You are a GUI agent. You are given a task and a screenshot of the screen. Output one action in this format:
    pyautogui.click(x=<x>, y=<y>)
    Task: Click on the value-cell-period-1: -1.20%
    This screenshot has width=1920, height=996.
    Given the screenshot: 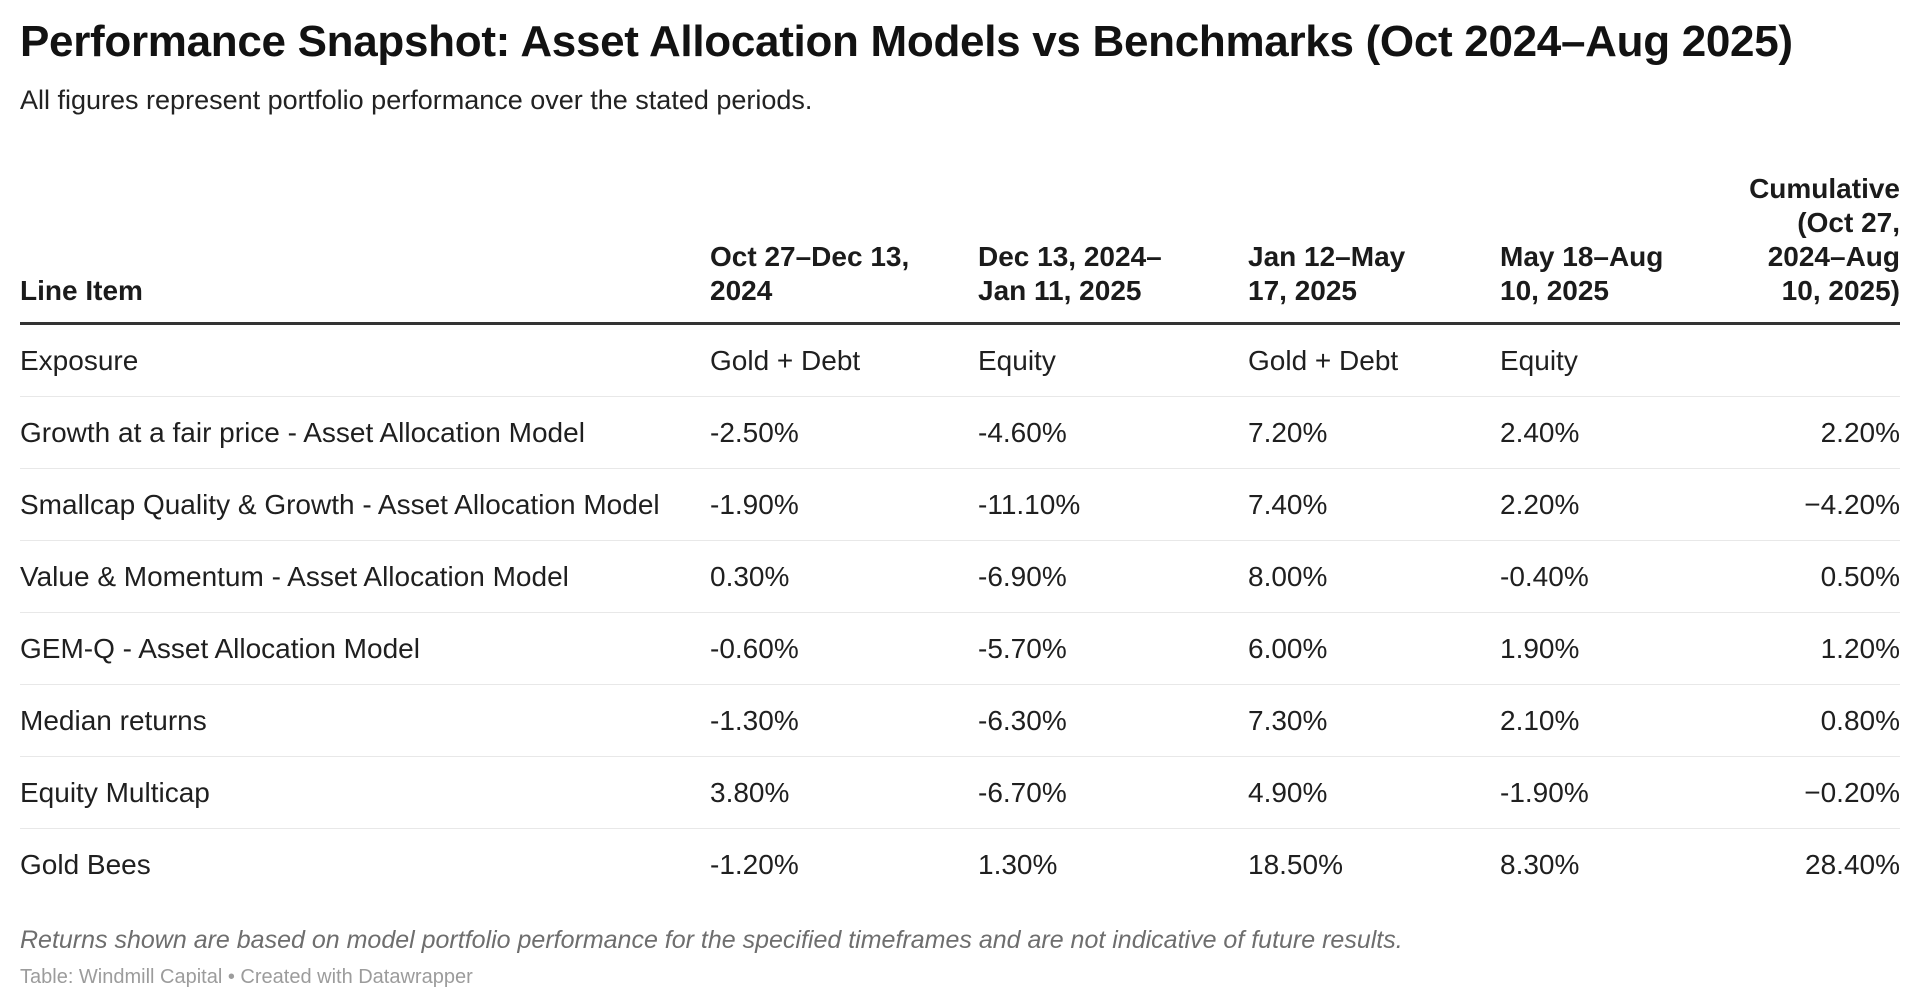 What is the action you would take?
    pyautogui.click(x=754, y=864)
    